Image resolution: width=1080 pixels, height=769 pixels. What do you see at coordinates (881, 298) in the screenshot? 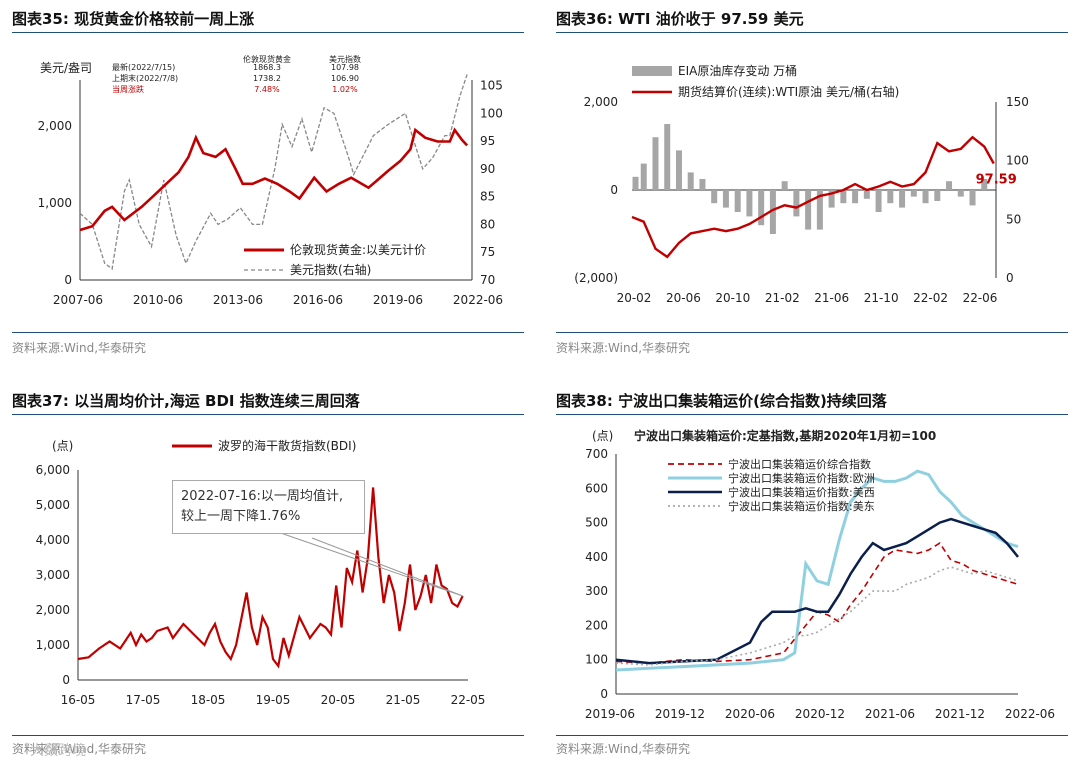
I see `wti-x-tick: 21-10` at bounding box center [881, 298].